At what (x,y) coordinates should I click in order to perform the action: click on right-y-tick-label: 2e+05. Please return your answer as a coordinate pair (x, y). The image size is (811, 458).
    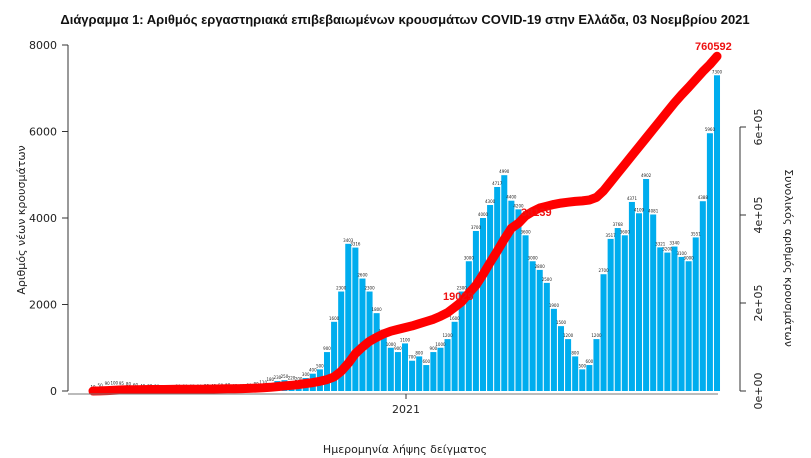
    Looking at the image, I should click on (758, 303).